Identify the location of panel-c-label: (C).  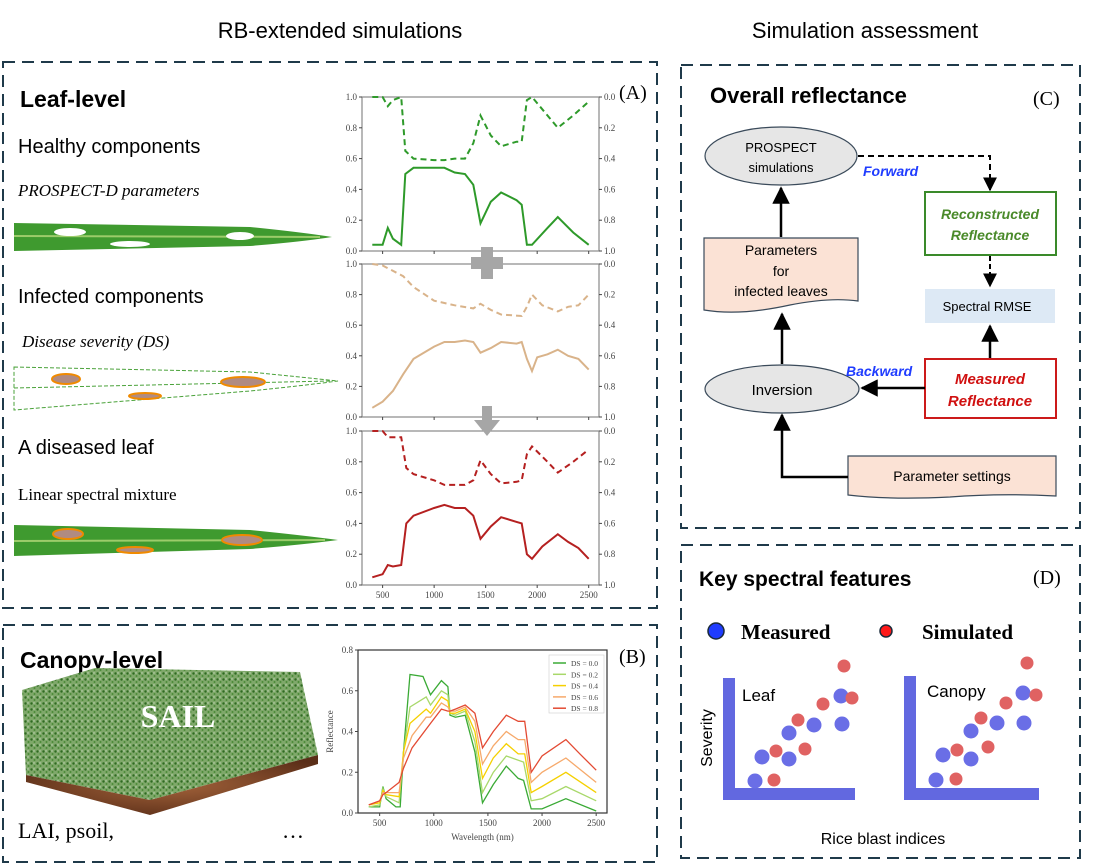
(1046, 99).